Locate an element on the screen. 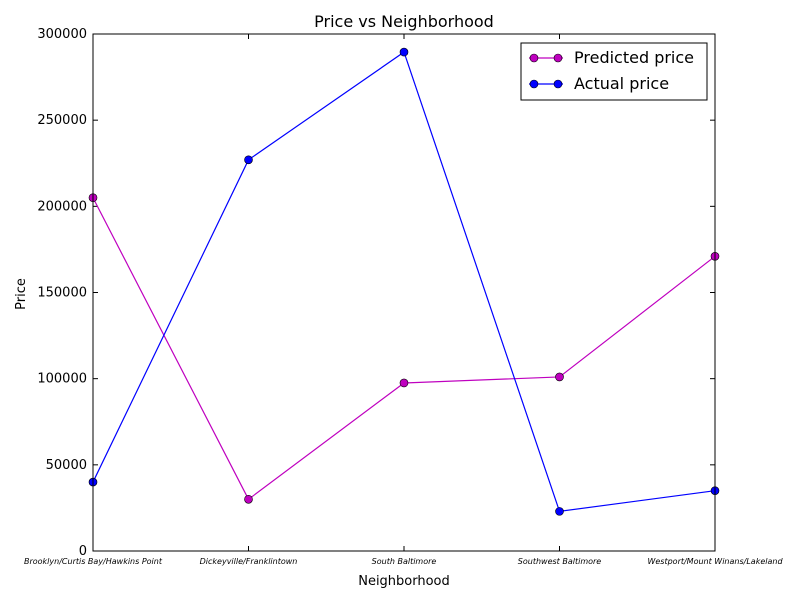 The image size is (800, 600). x-tick-label: Southwest Baltimore is located at coordinates (560, 561).